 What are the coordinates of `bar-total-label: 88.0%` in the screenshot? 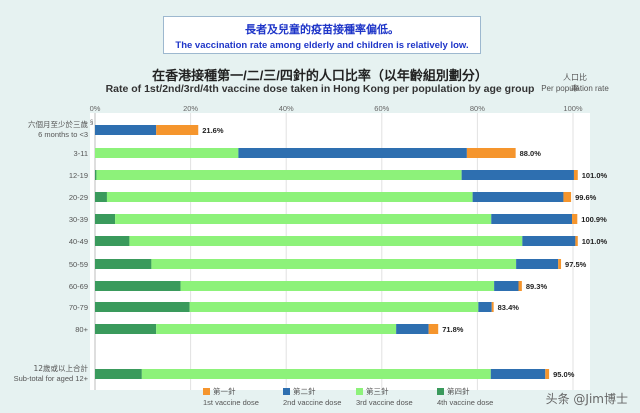 It's located at (531, 153).